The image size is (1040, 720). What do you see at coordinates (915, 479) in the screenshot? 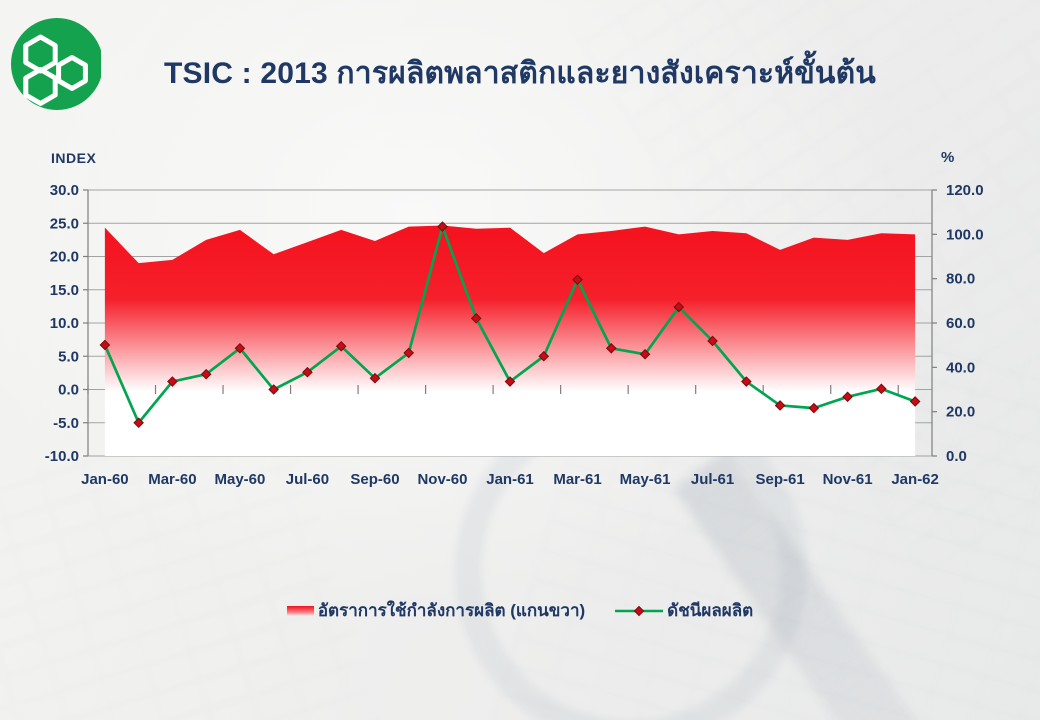
I see `x-axis-tick-label: Jan-62` at bounding box center [915, 479].